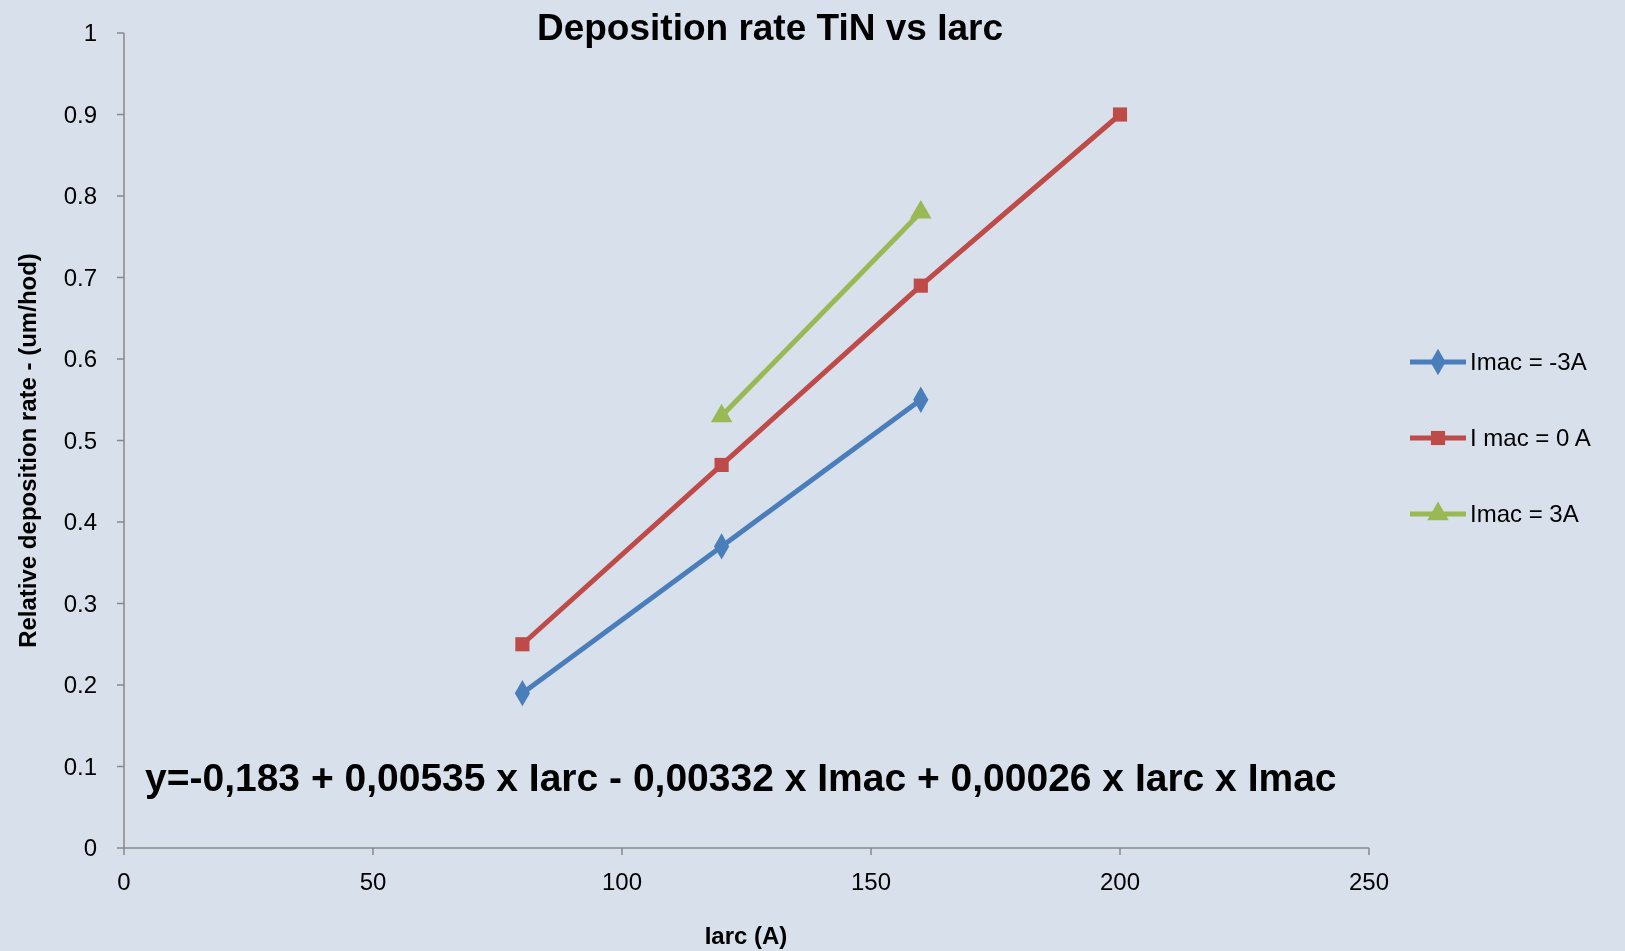  Describe the element at coordinates (770, 27) in the screenshot. I see `chart-title: Deposition rate TiN vs Iarc` at that location.